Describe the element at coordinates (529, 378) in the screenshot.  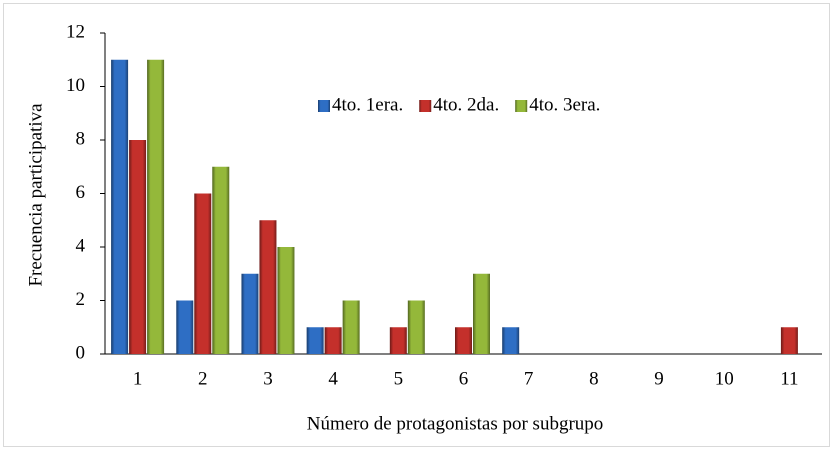
I see `x-tick-label: 7` at that location.